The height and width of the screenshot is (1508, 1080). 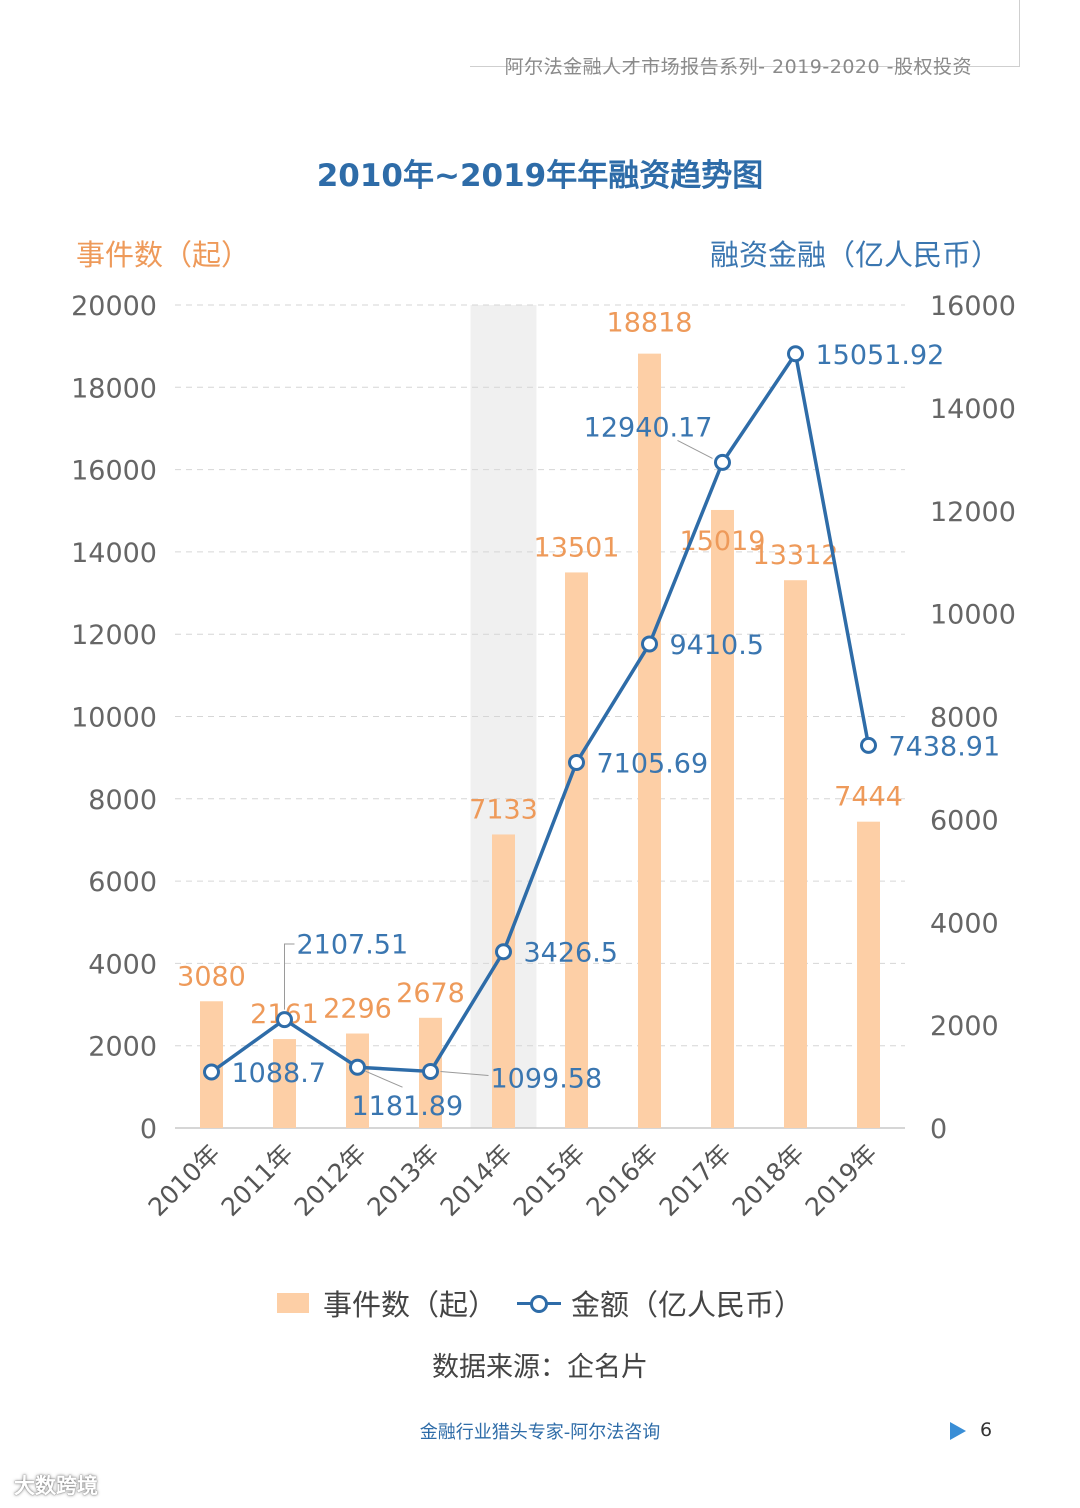 I want to click on left-tick-label: 10000, so click(x=114, y=718).